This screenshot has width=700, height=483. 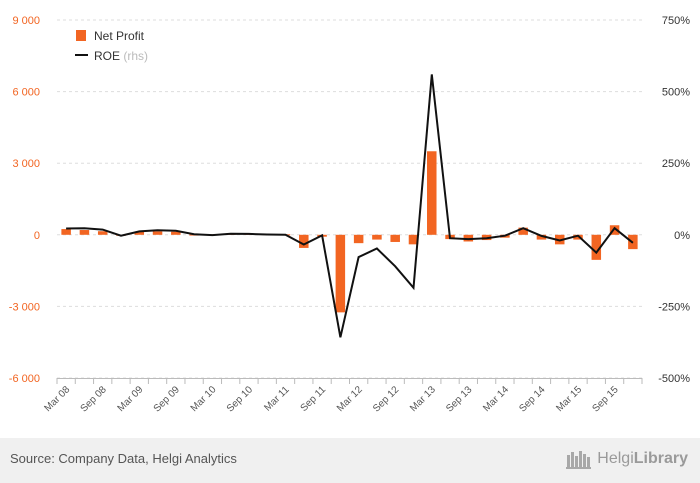 I want to click on helgi-library-logo: HelgiLibrary, so click(x=627, y=459).